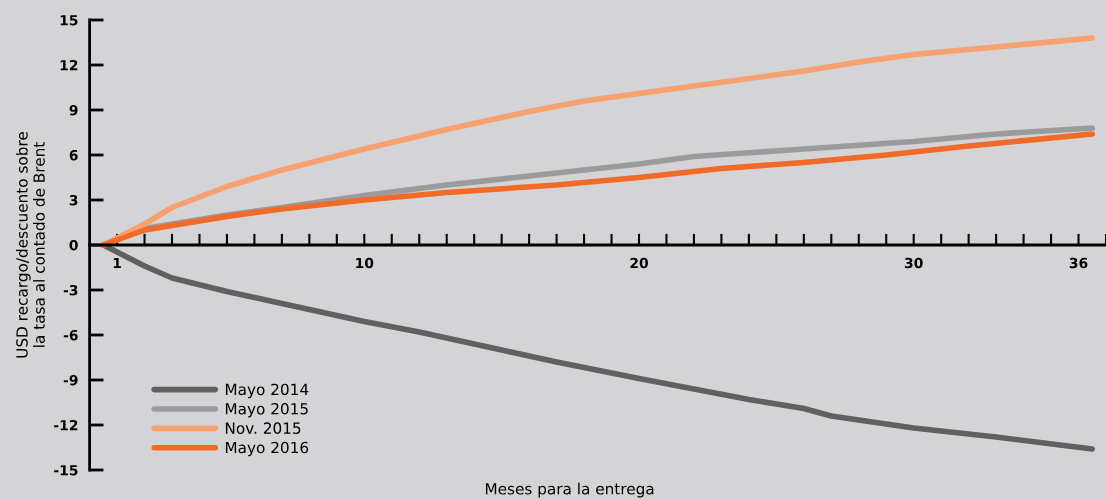  I want to click on y-tick-label: -6, so click(70, 335).